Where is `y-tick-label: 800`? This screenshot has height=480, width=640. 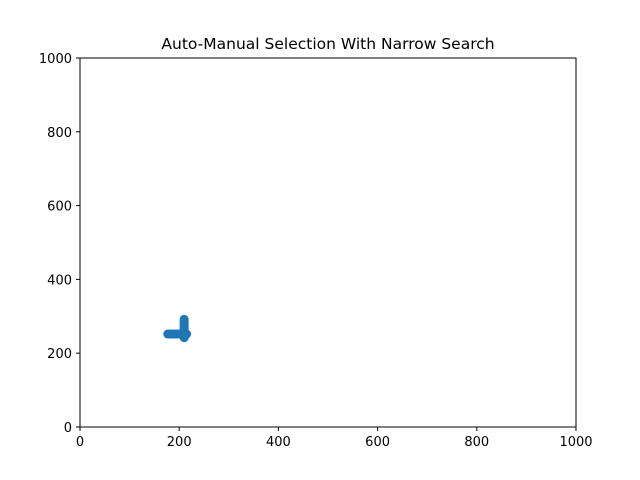 y-tick-label: 800 is located at coordinates (59, 133).